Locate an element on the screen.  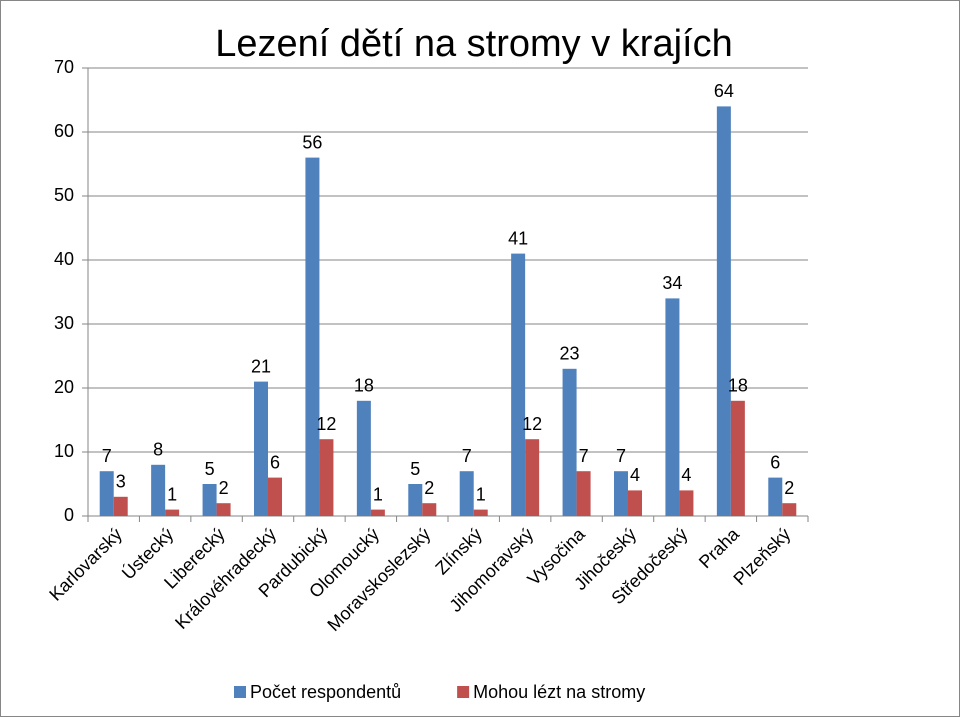
y-tick-label: 10 is located at coordinates (64, 451).